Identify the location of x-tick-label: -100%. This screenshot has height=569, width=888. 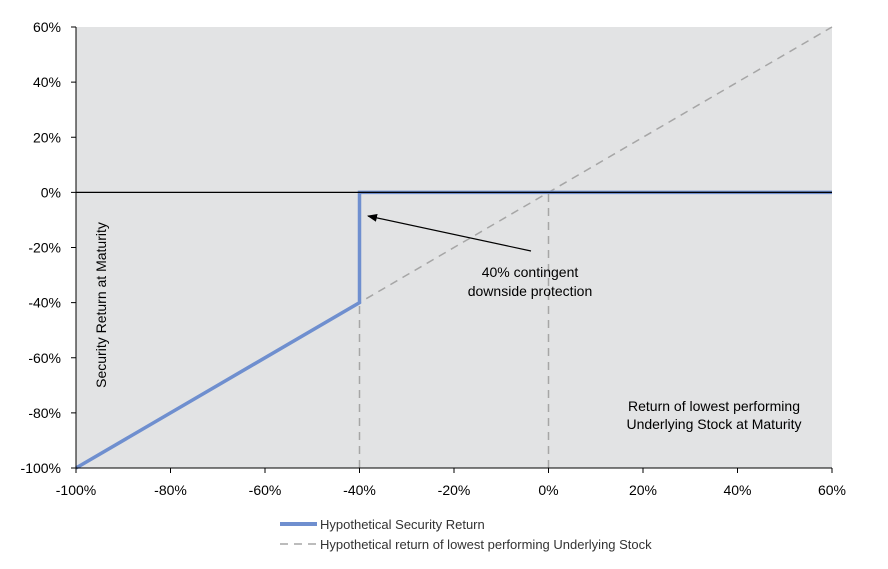
(76, 490).